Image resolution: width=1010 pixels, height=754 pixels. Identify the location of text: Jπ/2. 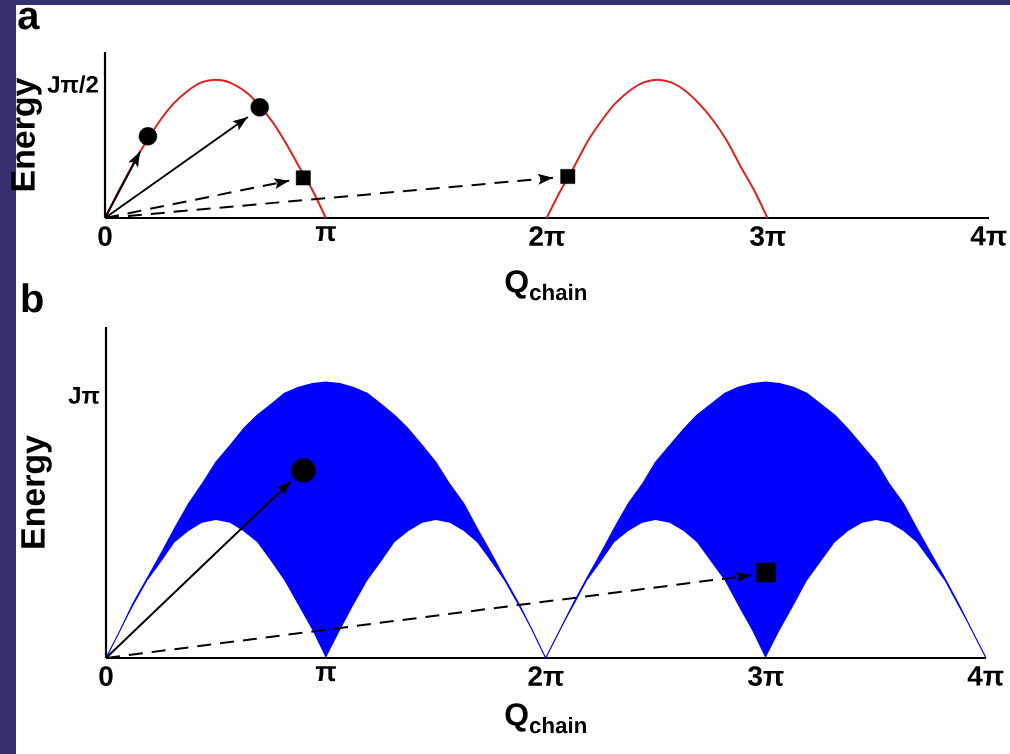
(72, 84).